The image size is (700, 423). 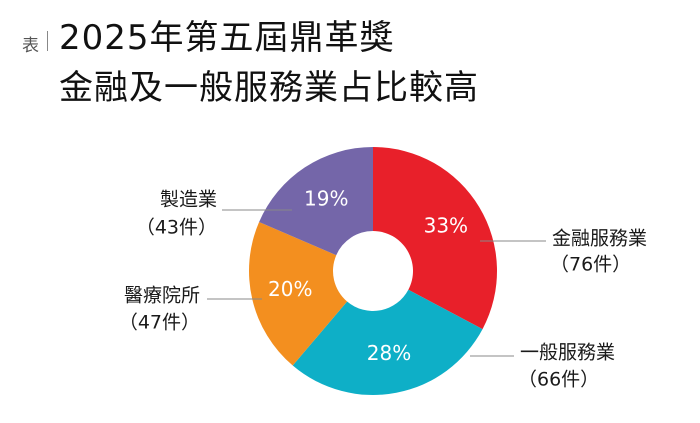 I want to click on tag-divider, so click(x=47, y=41).